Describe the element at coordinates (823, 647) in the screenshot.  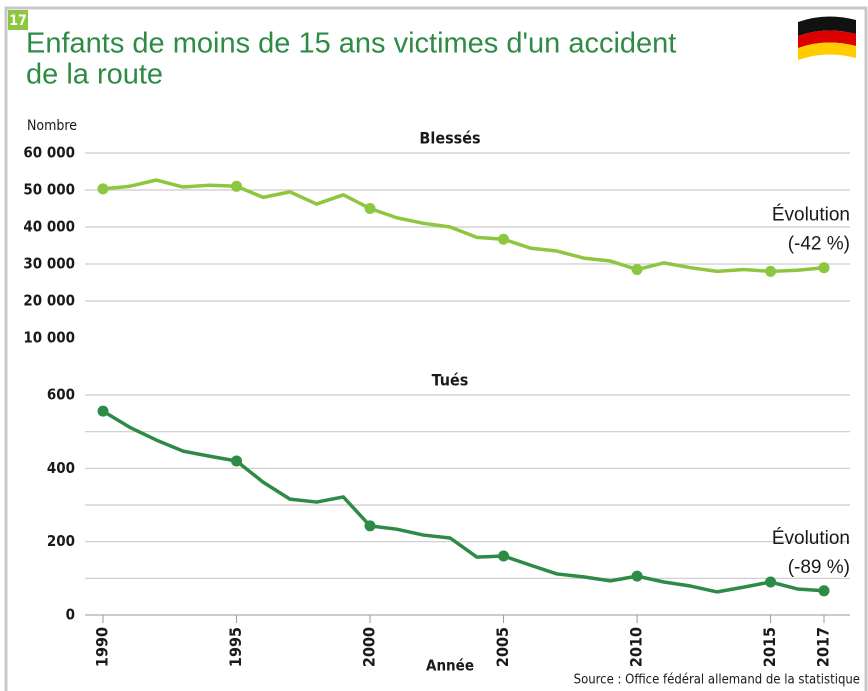
I see `x-tick-label: 2017` at that location.